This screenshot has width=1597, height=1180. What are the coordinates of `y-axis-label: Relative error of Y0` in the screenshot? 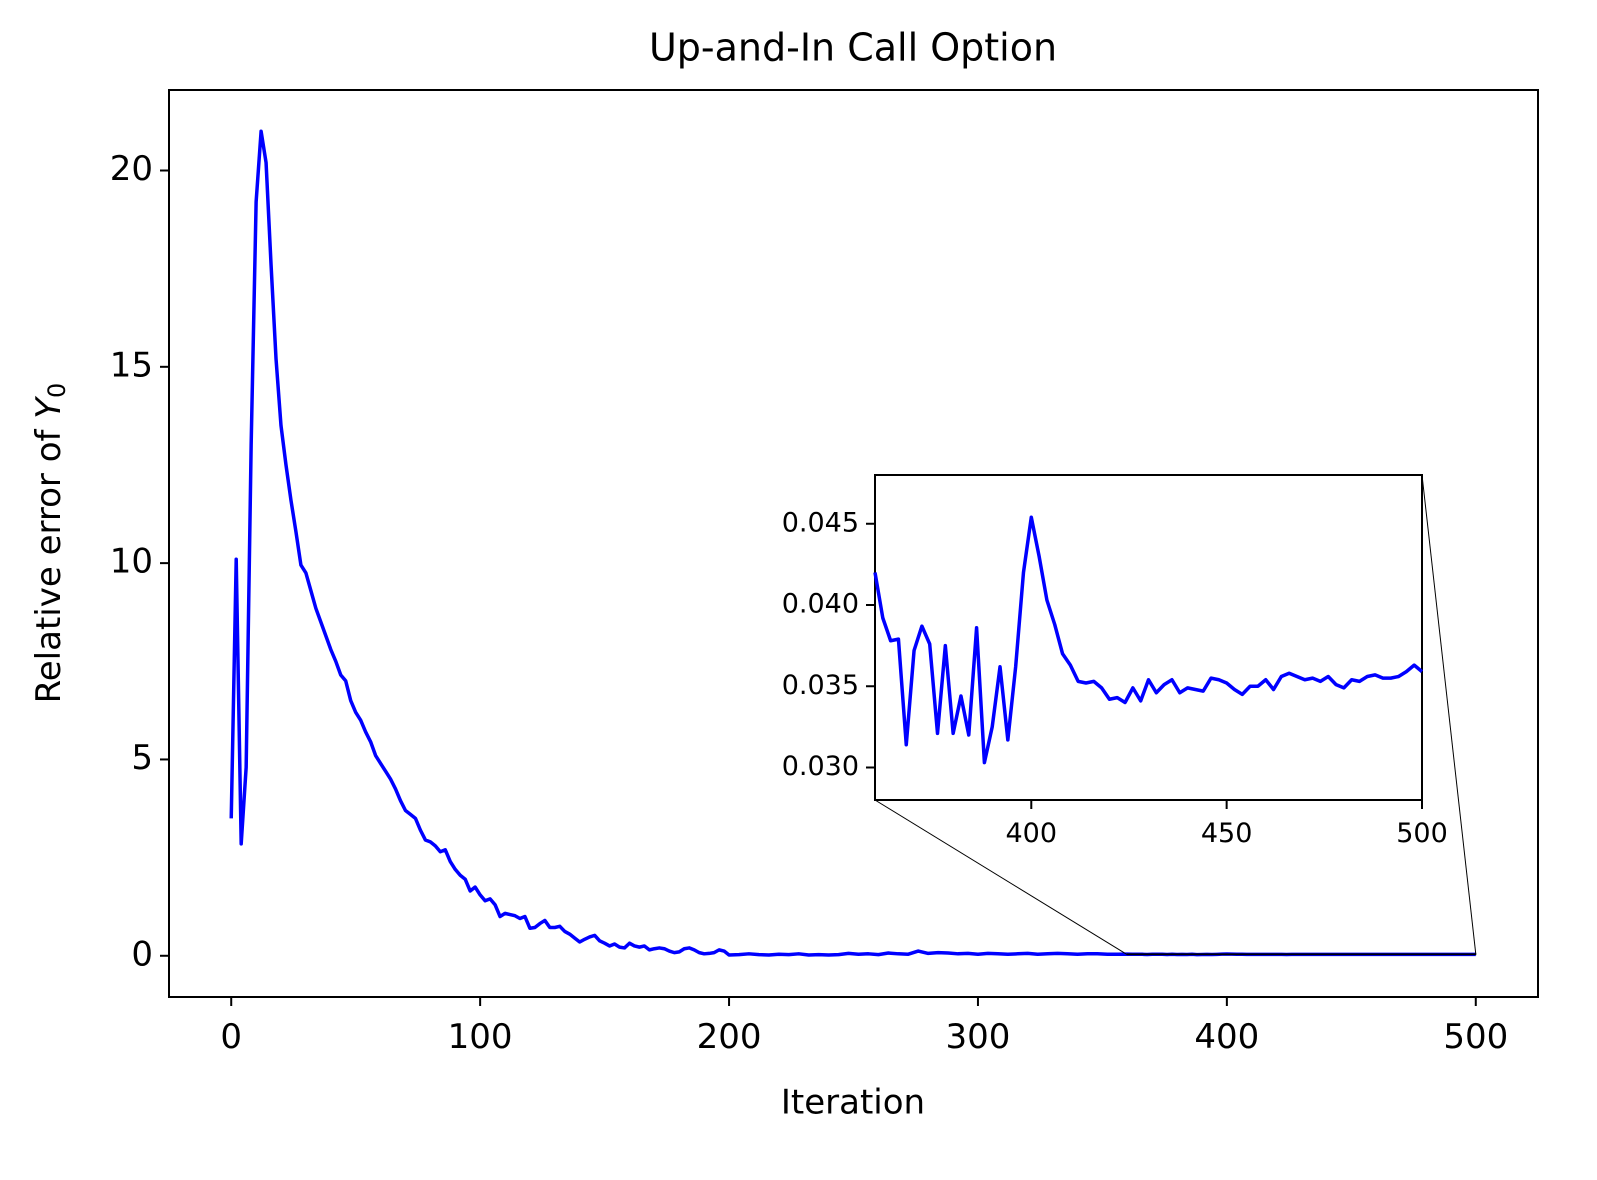 It's located at (50, 543).